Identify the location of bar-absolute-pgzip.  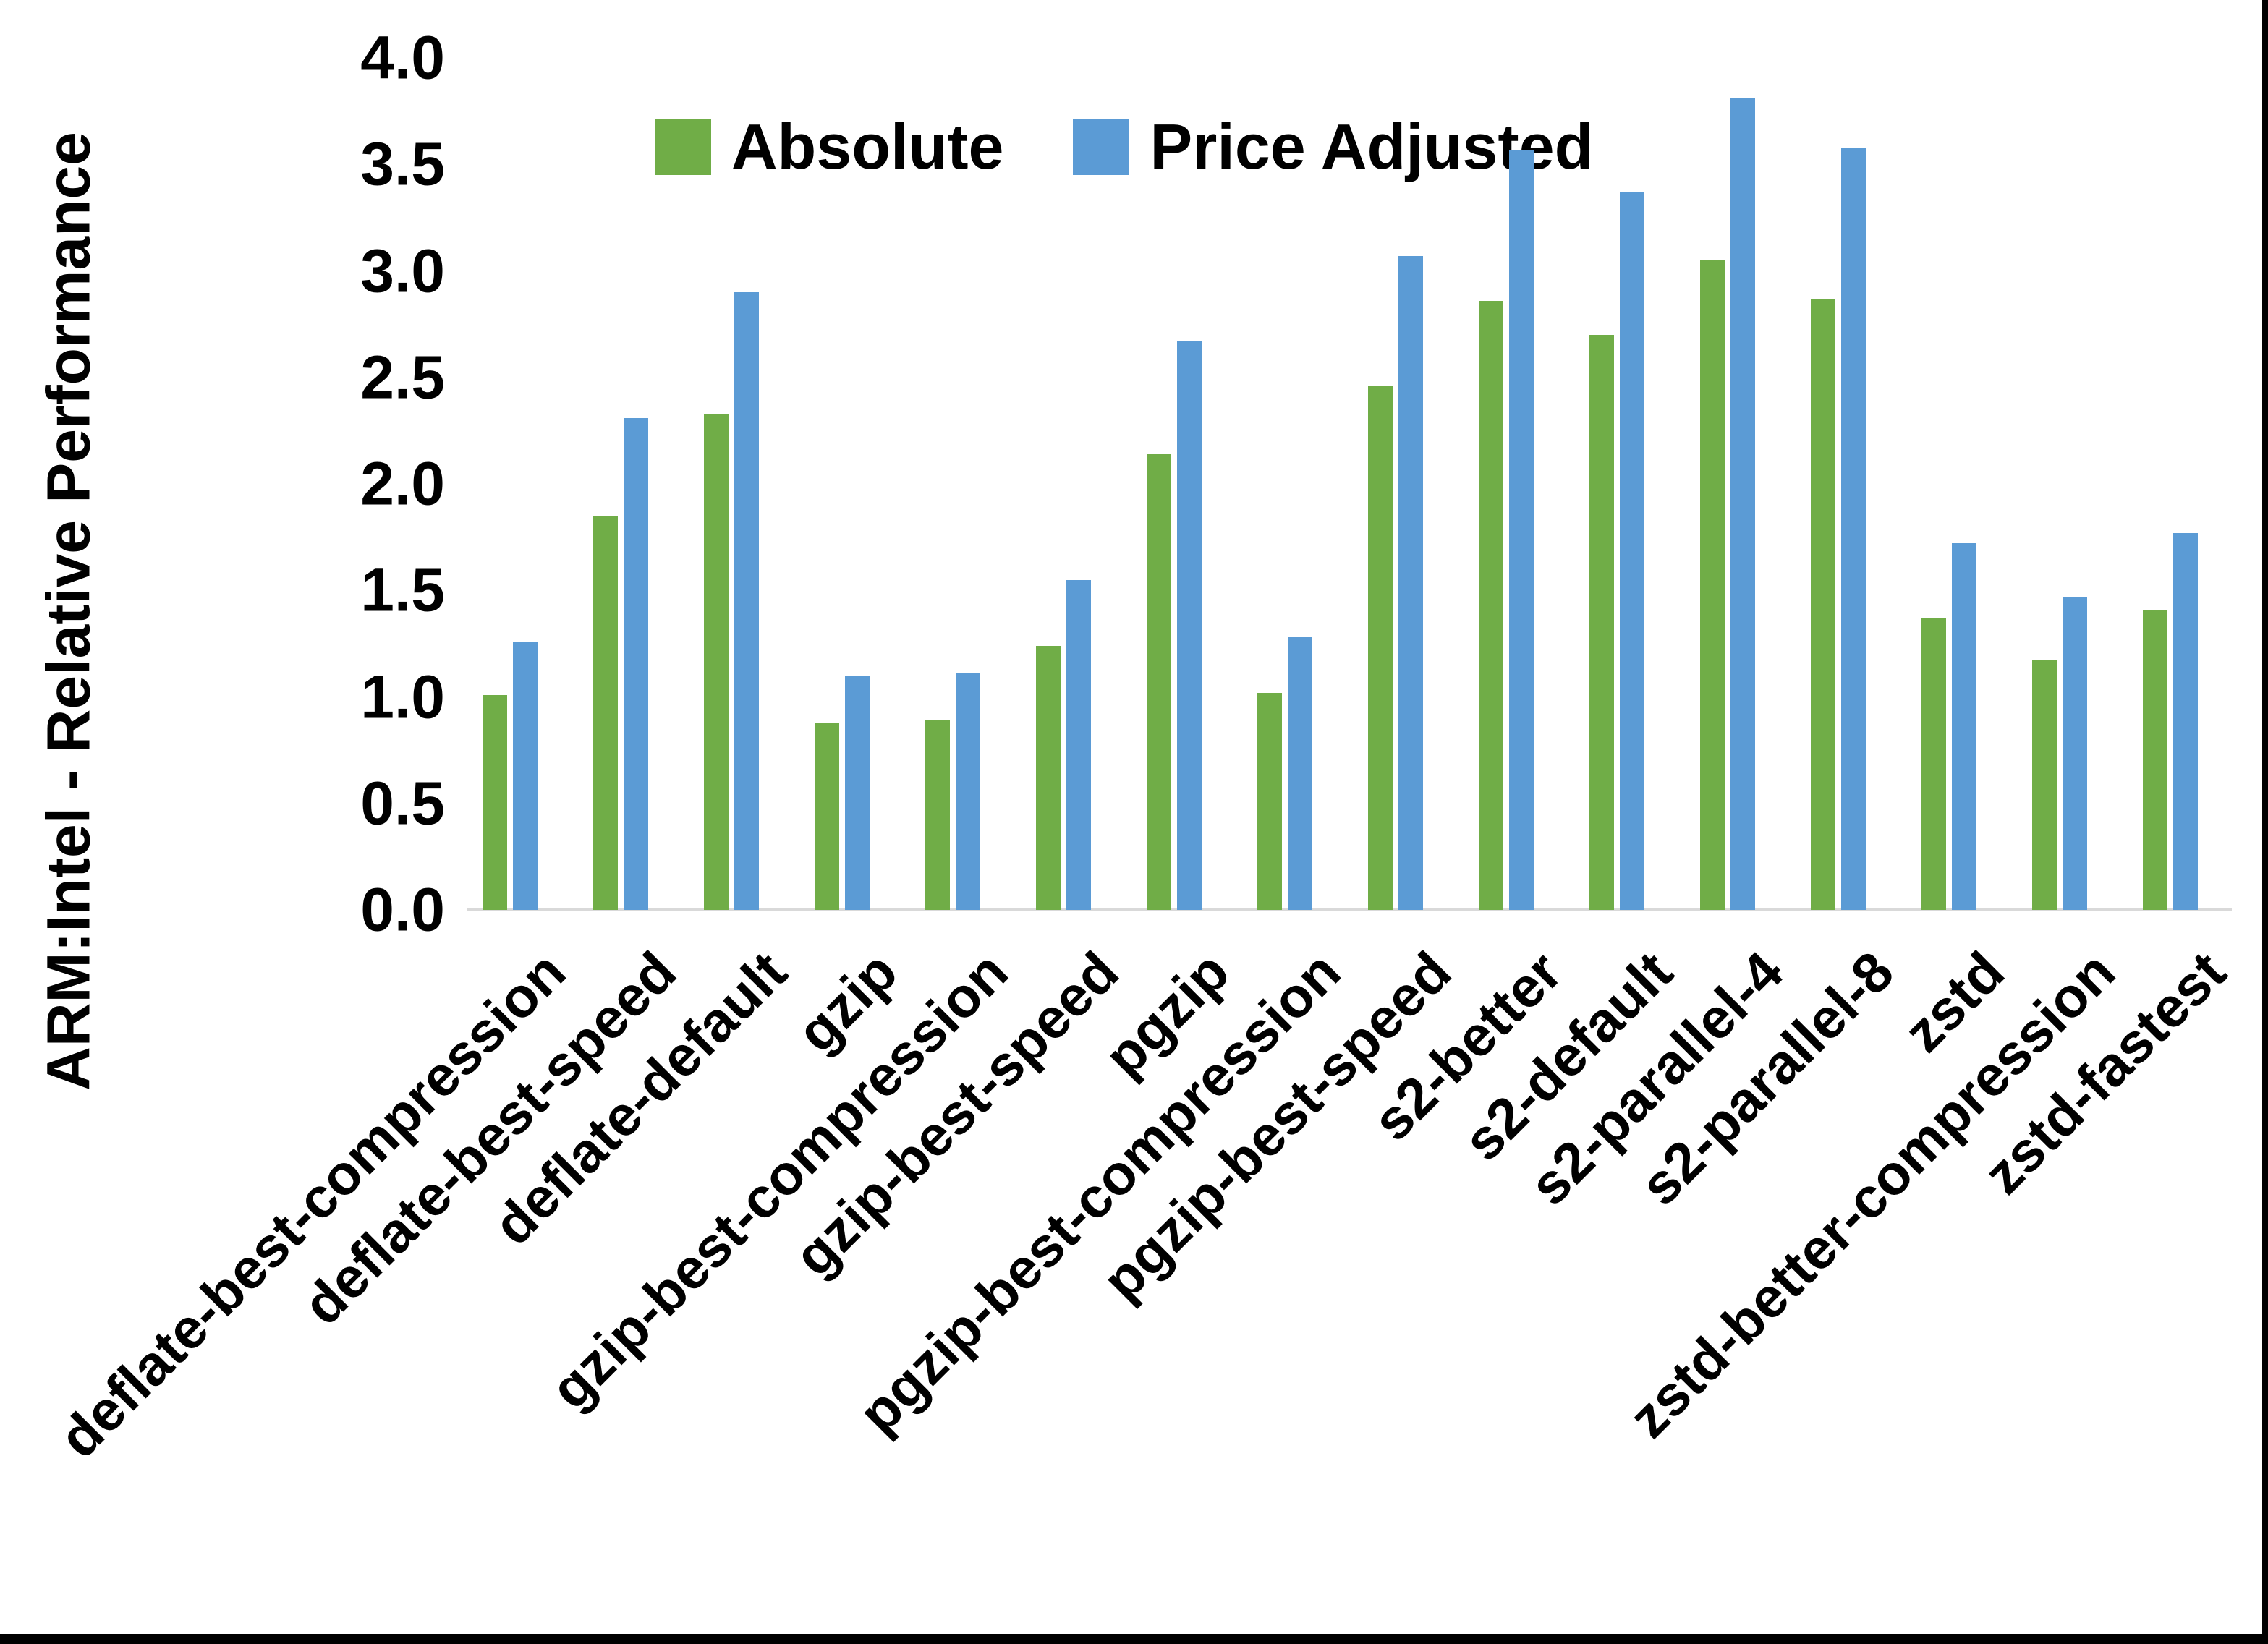
(1159, 681).